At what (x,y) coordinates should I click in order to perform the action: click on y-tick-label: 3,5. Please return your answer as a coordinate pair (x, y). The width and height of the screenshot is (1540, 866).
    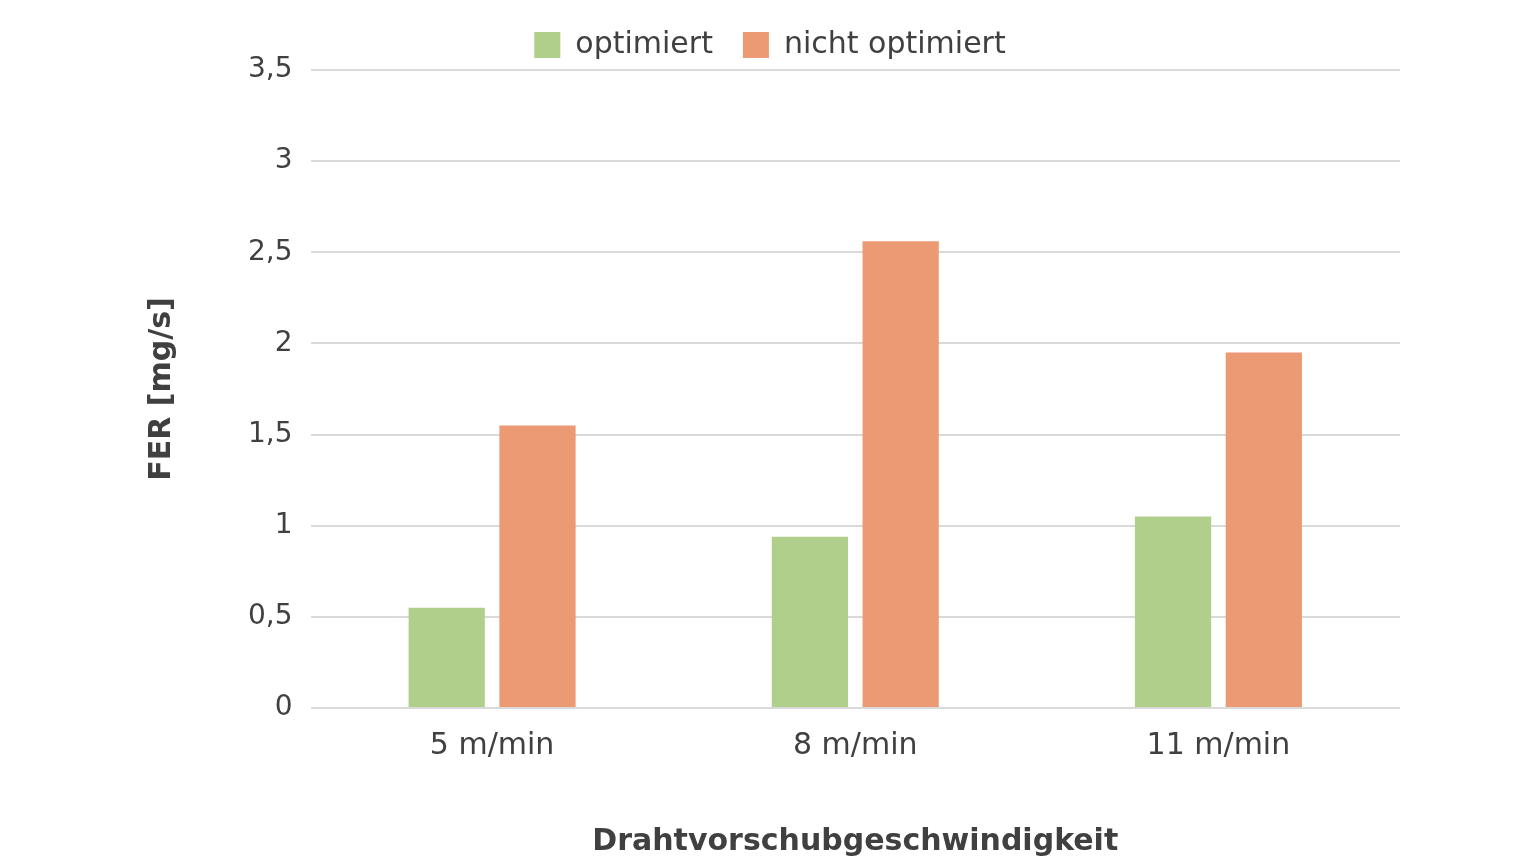
    Looking at the image, I should click on (270, 68).